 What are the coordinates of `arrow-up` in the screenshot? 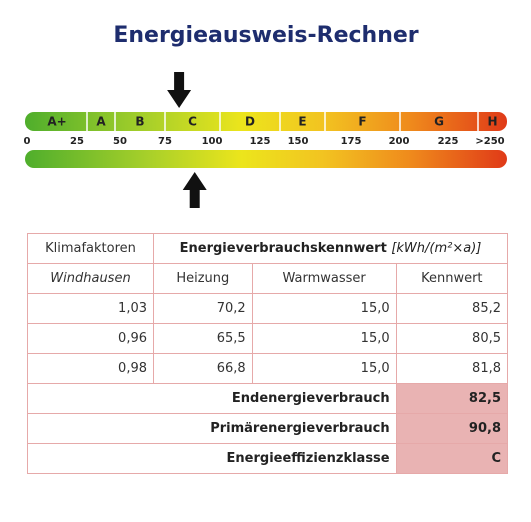 It's located at (194, 190).